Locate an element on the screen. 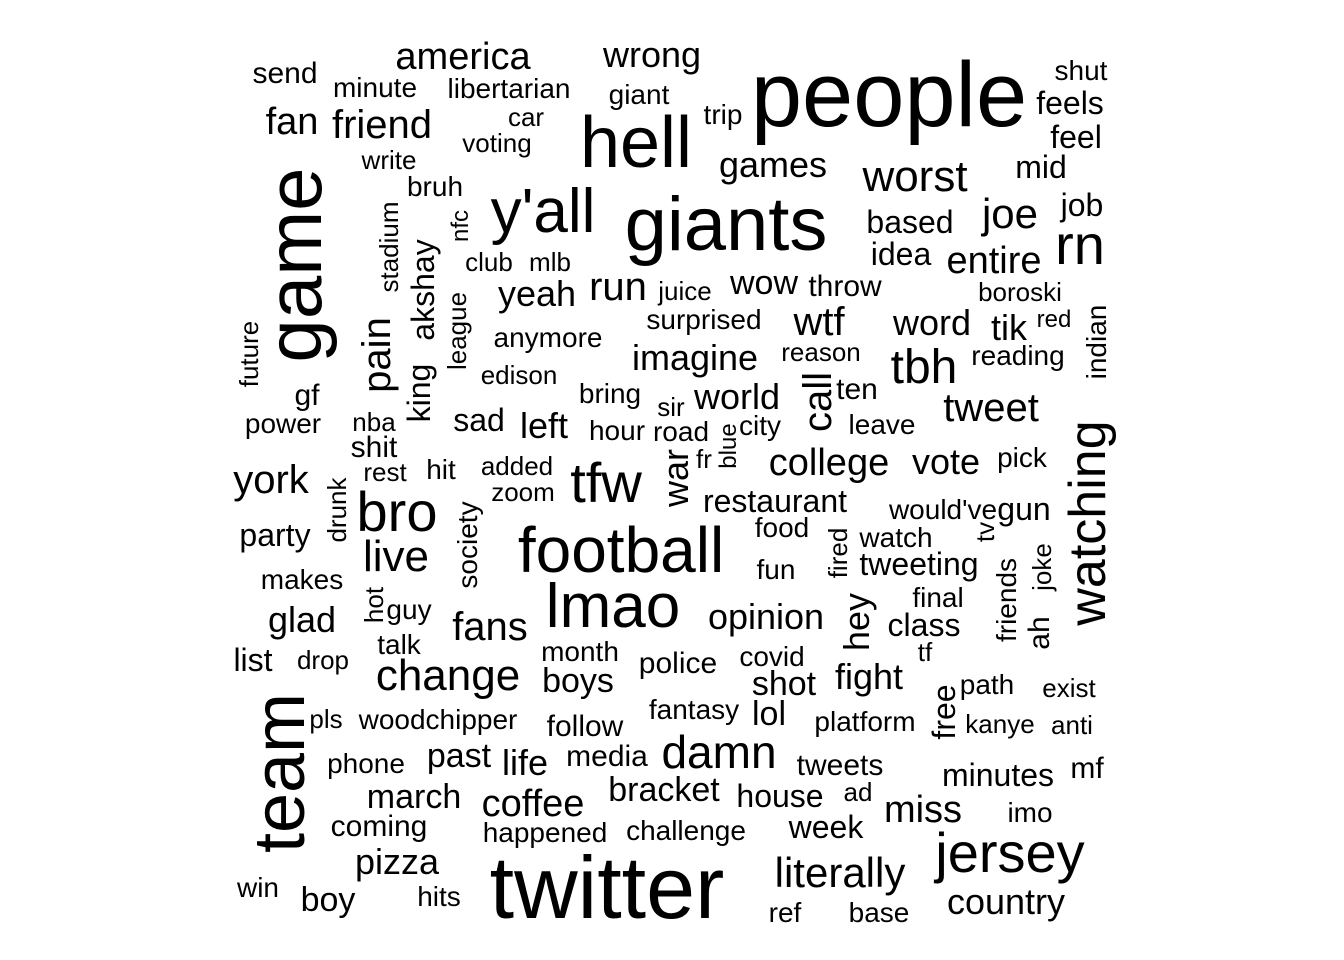 Image resolution: width=1344 pixels, height=960 pixels. word: left is located at coordinates (544, 425).